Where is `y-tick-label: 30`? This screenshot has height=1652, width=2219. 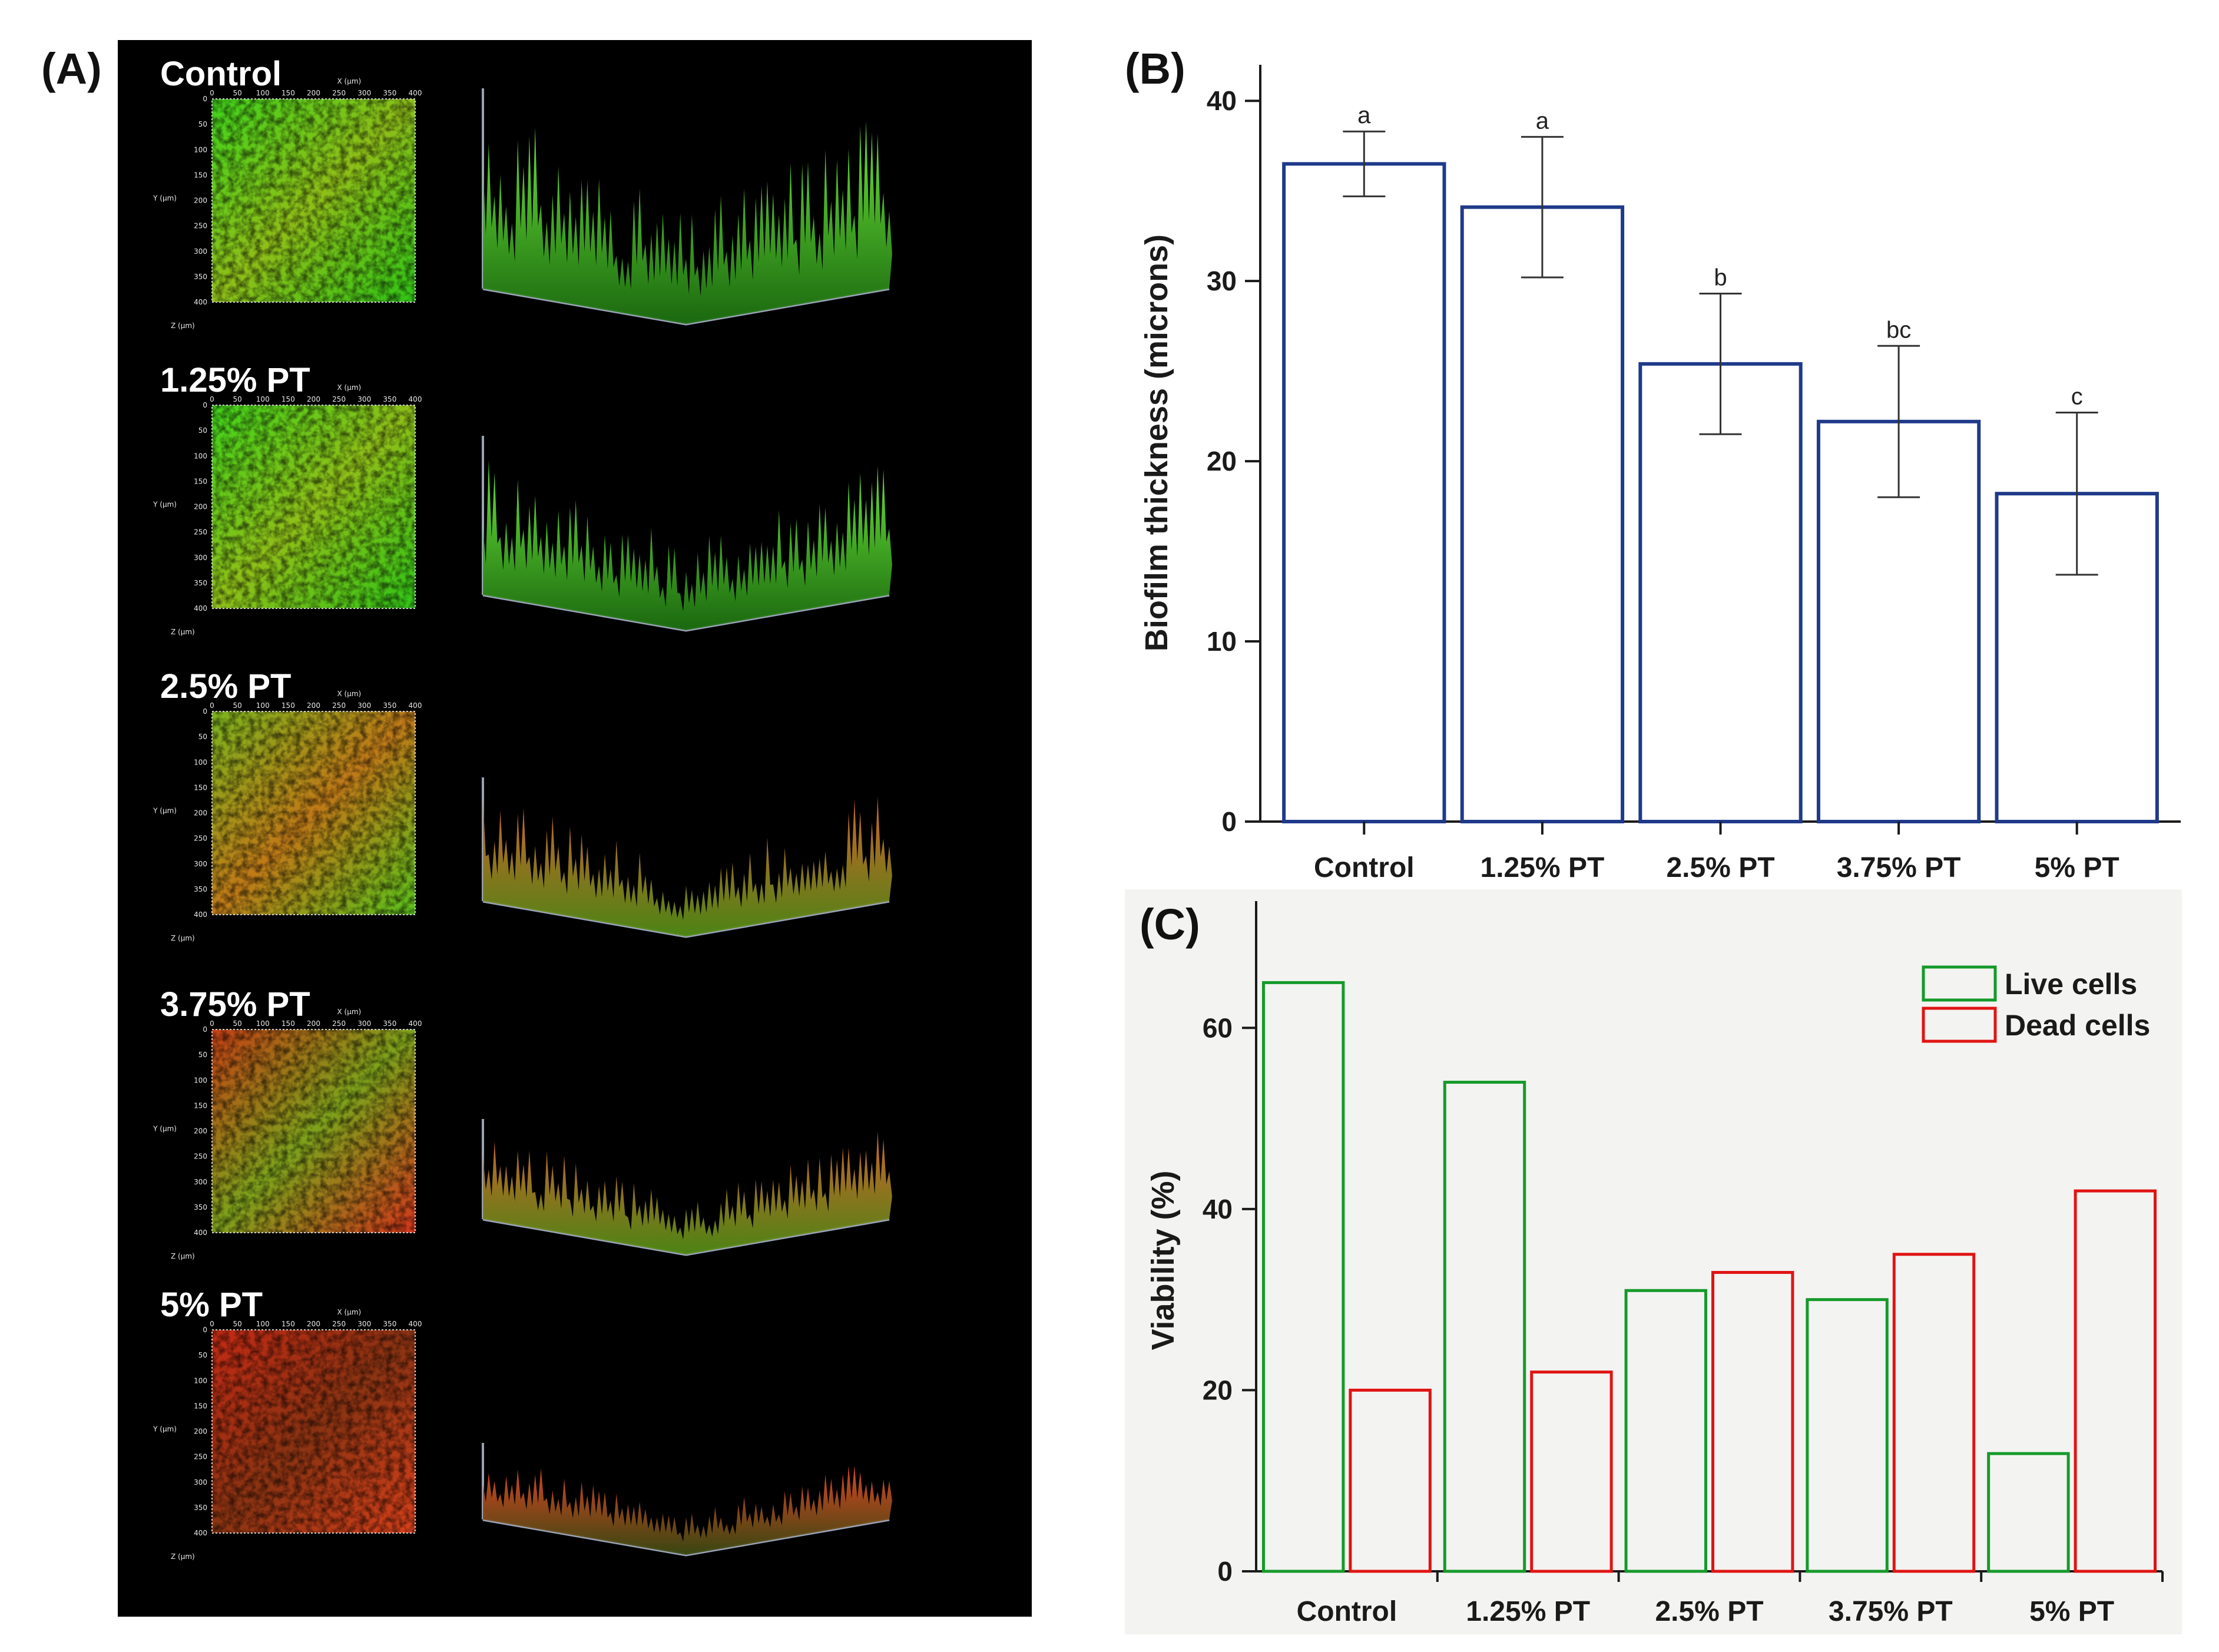
y-tick-label: 30 is located at coordinates (1222, 281).